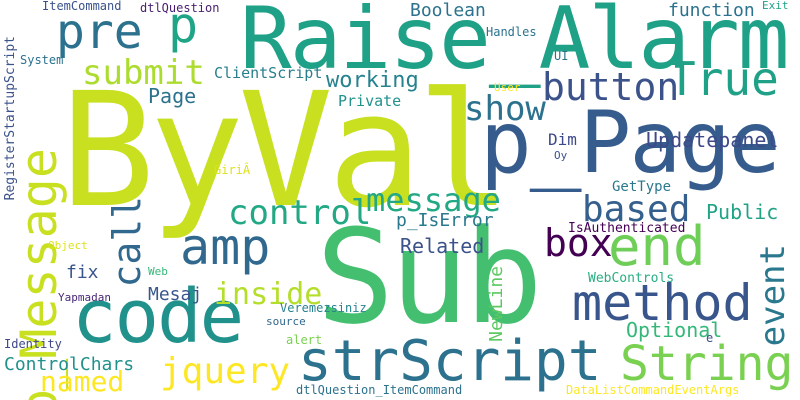 The image size is (800, 400). Describe the element at coordinates (82, 6) in the screenshot. I see `word-itemcommand: ItemCommand` at that location.